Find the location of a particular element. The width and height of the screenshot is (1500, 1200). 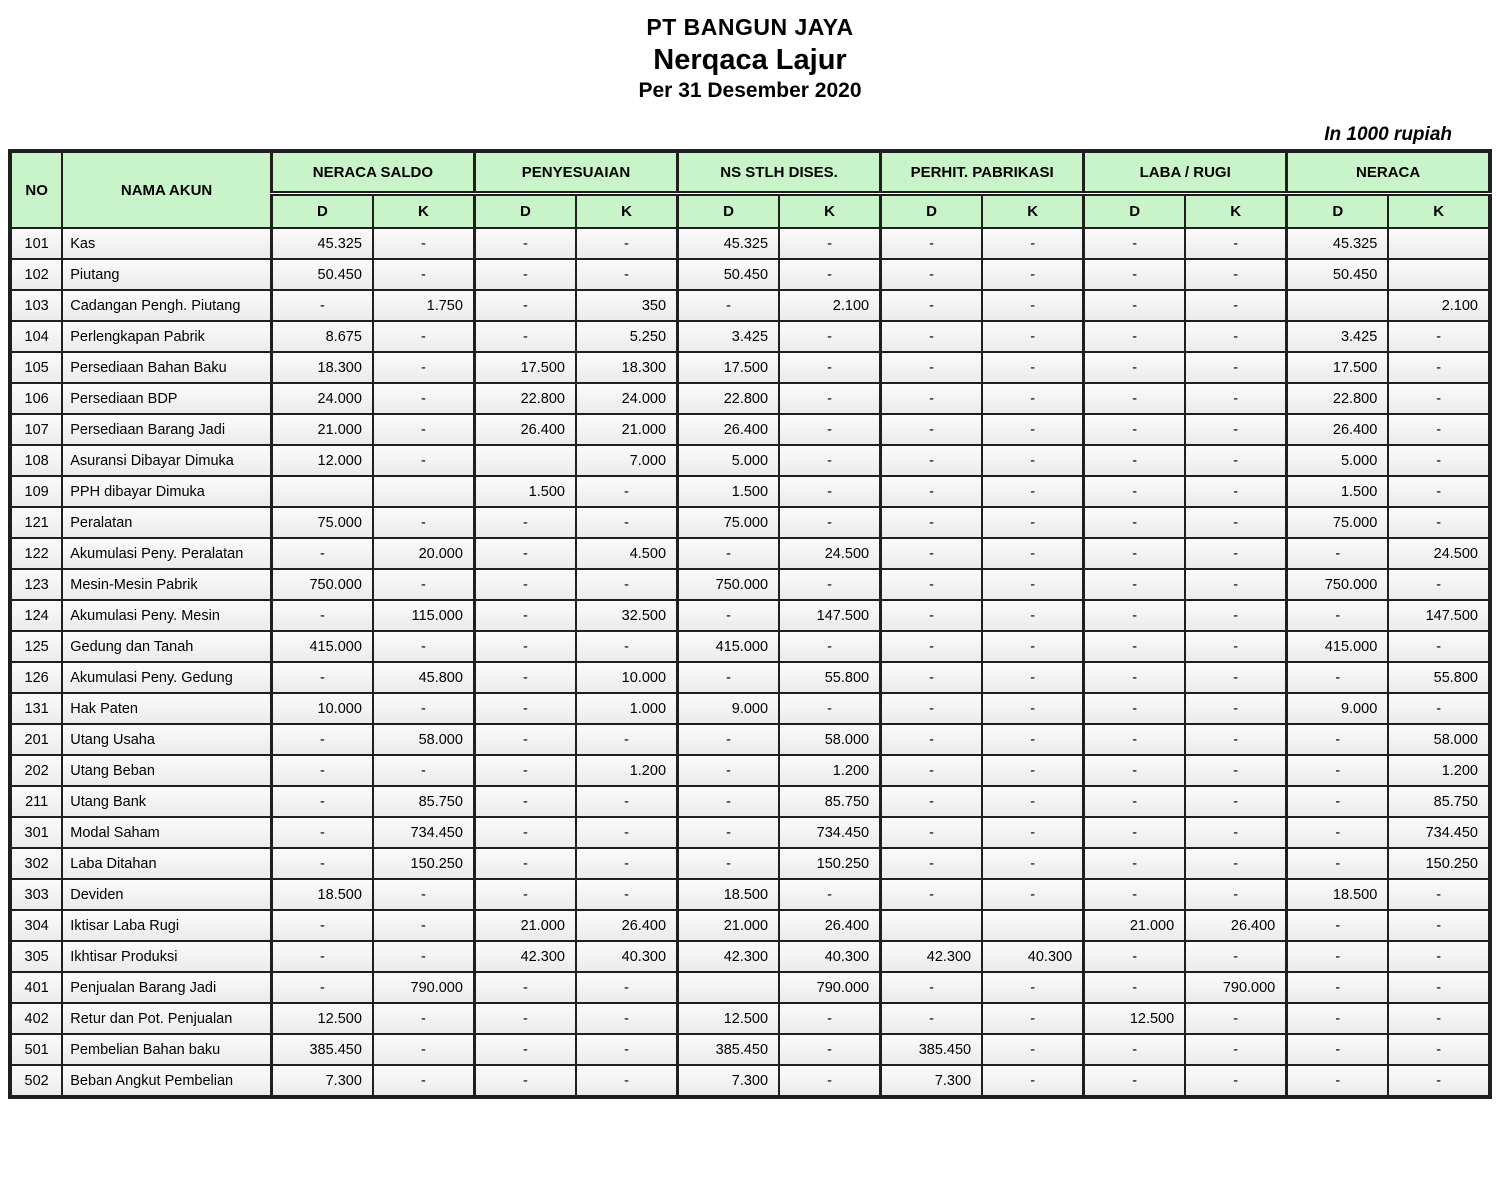

value-cell: 415.000 is located at coordinates (728, 647).